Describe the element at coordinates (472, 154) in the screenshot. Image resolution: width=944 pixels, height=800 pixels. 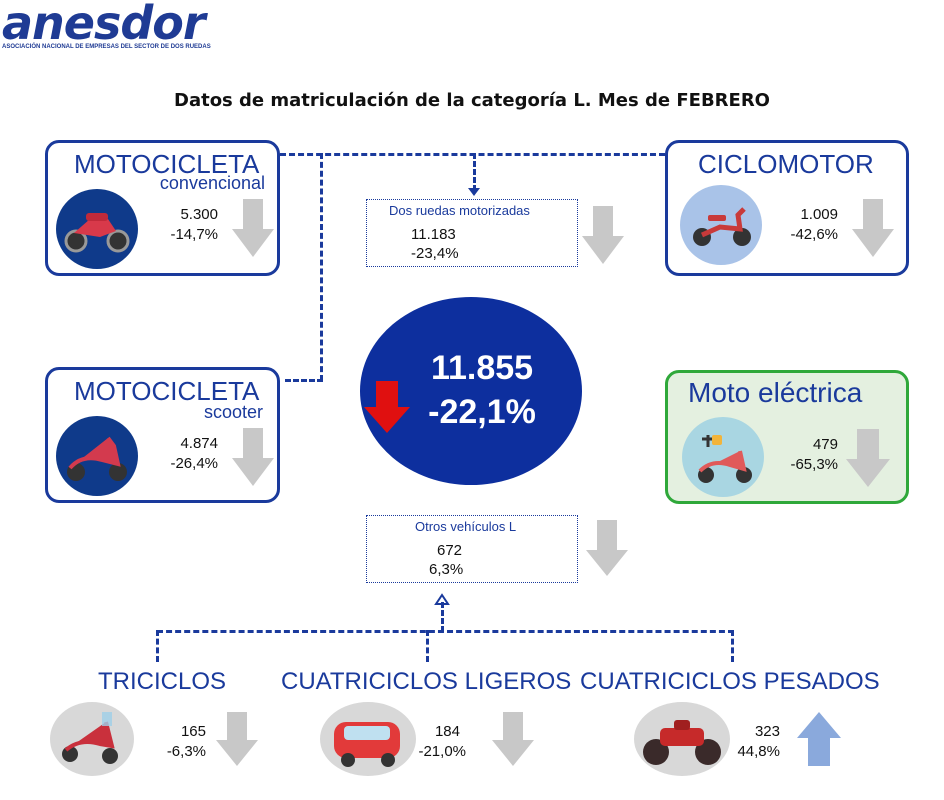
I see `connector-top` at that location.